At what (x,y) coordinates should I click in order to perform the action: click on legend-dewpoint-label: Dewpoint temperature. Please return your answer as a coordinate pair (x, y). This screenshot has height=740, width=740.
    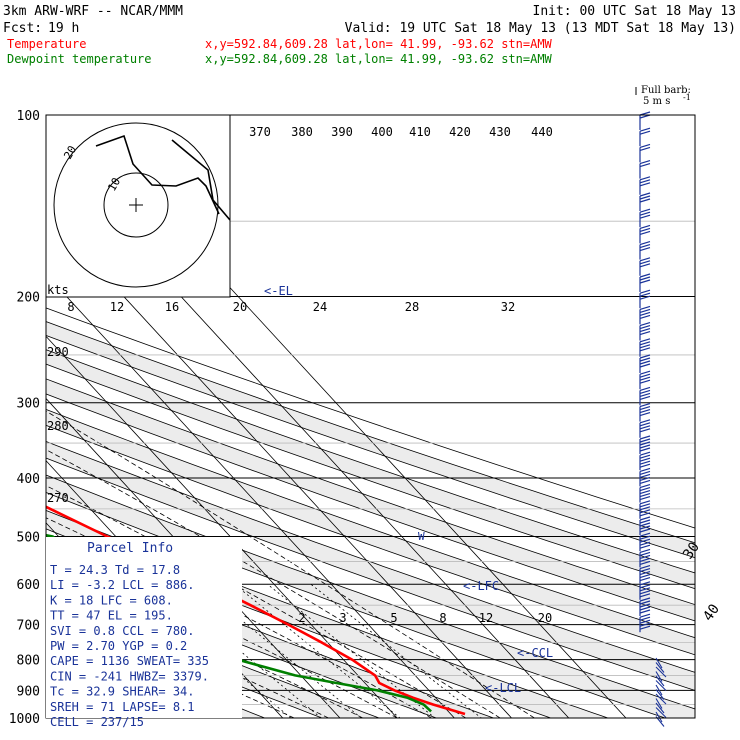
    Looking at the image, I should click on (79, 59).